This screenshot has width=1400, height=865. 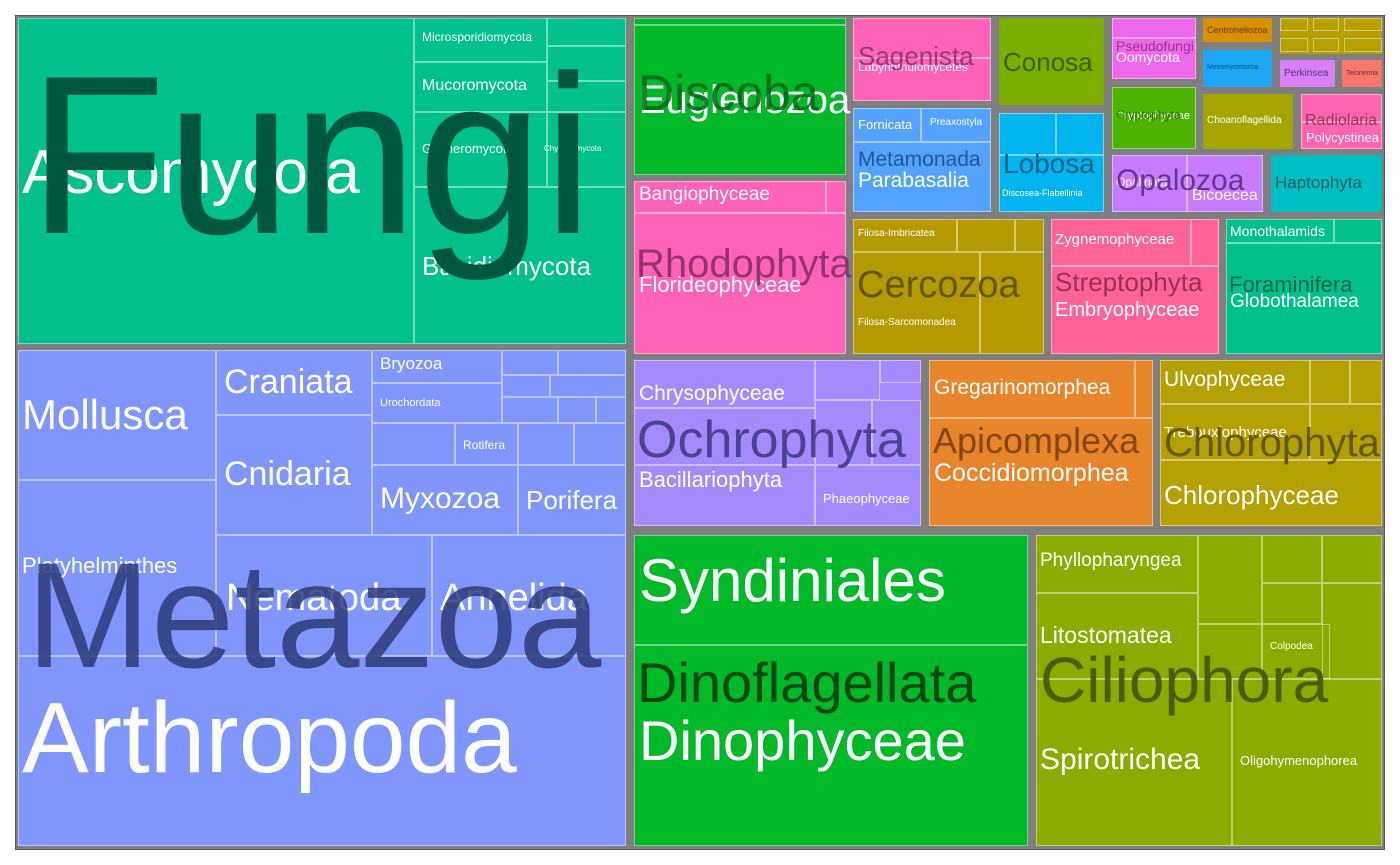 What do you see at coordinates (437, 366) in the screenshot?
I see `cell-bryozoa` at bounding box center [437, 366].